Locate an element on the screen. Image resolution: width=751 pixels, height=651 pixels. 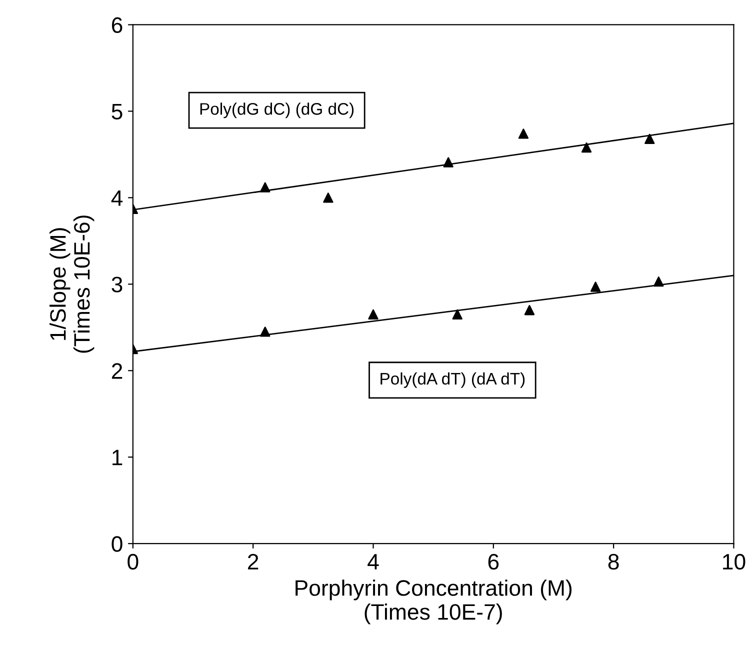
y-tick-label: 2 is located at coordinates (117, 371).